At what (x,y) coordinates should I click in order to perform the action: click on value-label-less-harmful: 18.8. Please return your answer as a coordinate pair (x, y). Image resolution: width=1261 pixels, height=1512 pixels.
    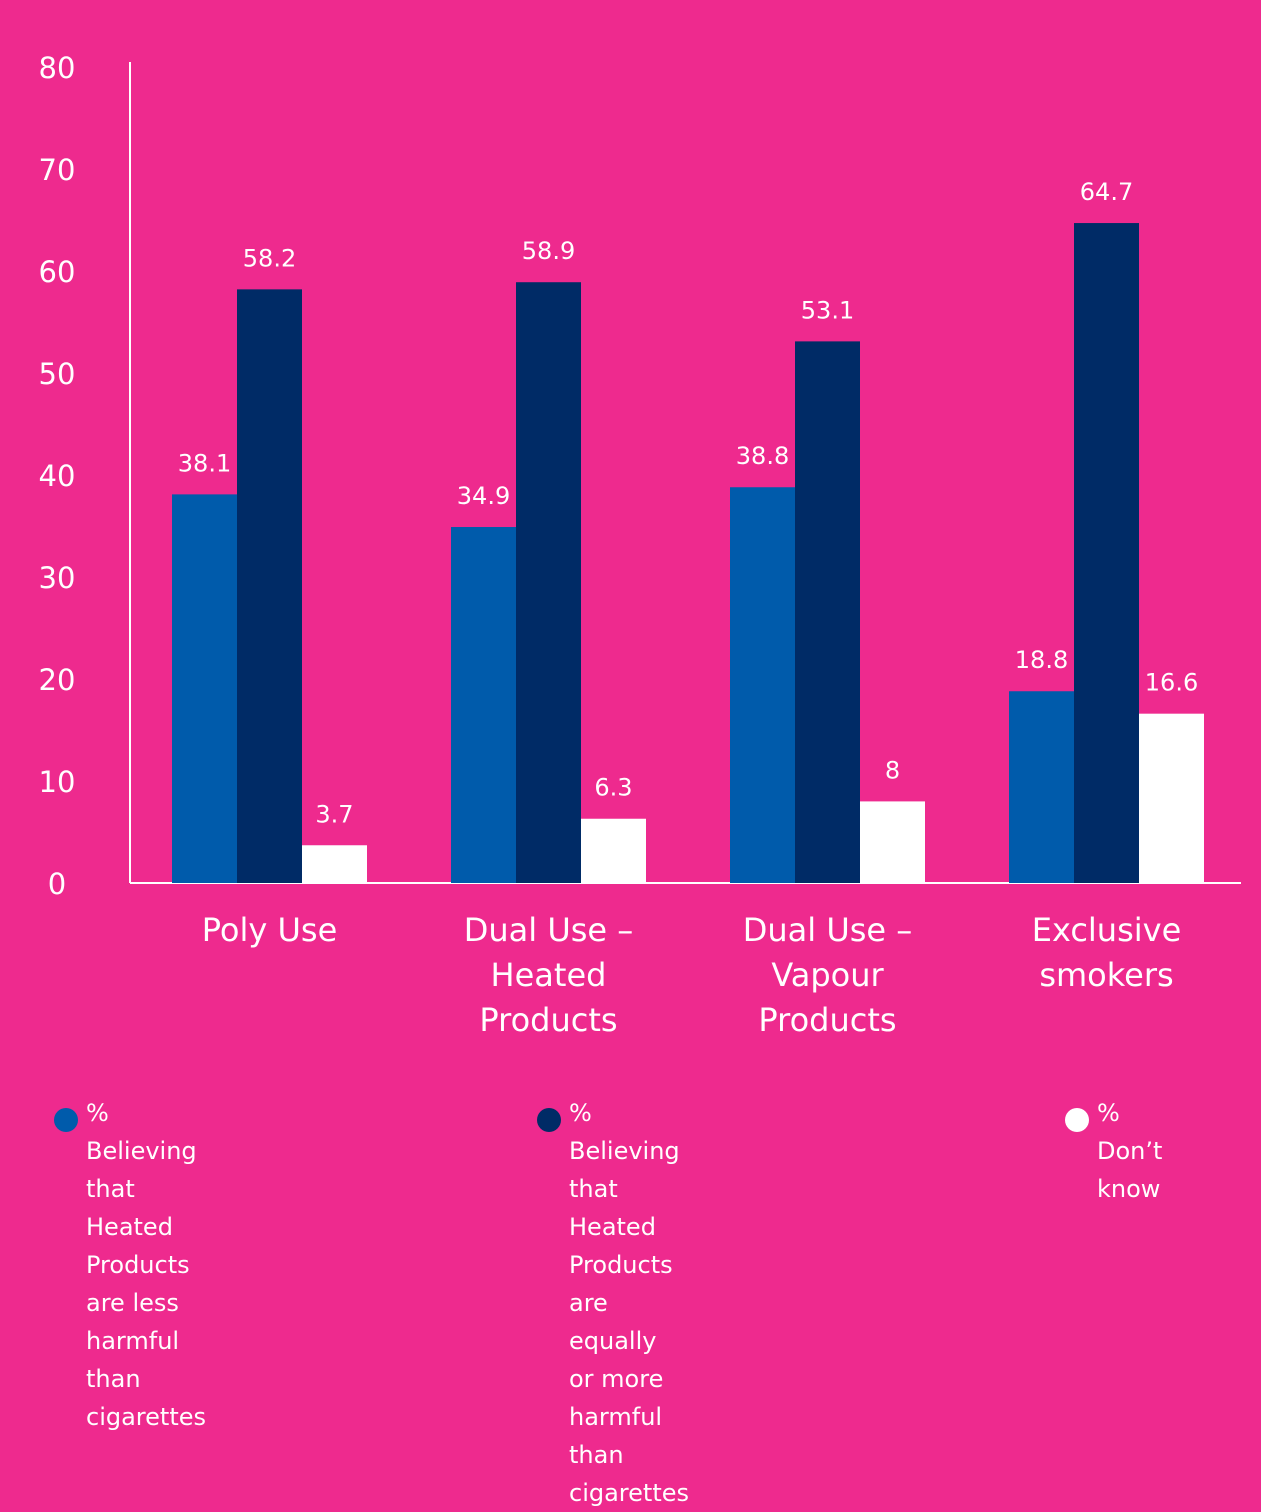
    Looking at the image, I should click on (1041, 660).